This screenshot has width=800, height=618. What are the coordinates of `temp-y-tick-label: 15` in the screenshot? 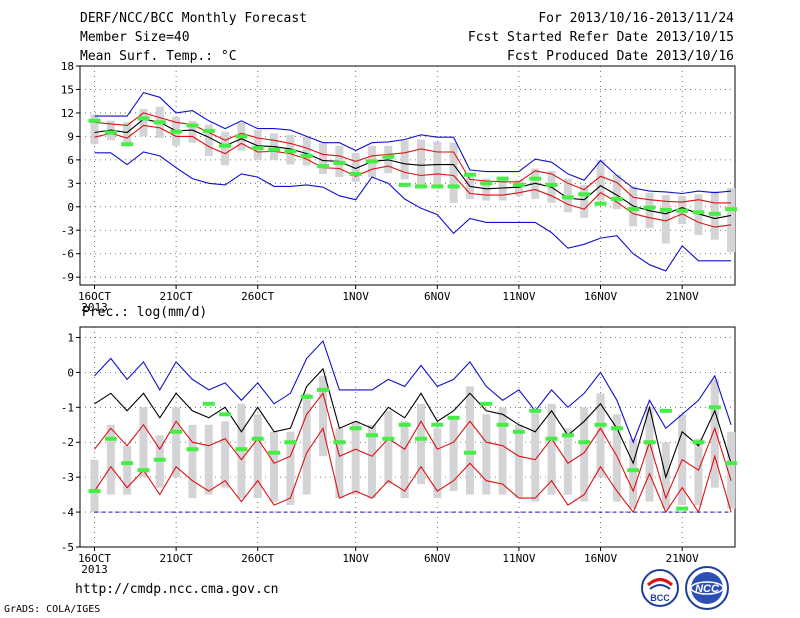 It's located at (67, 89).